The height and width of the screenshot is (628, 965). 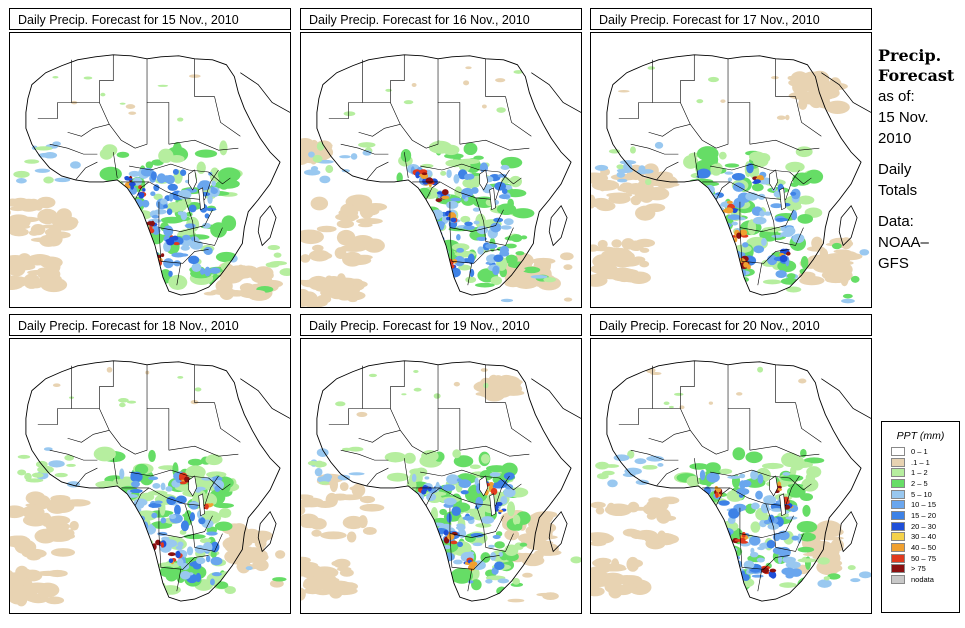 I want to click on legend-entry: 50 – 75, so click(x=925, y=558).